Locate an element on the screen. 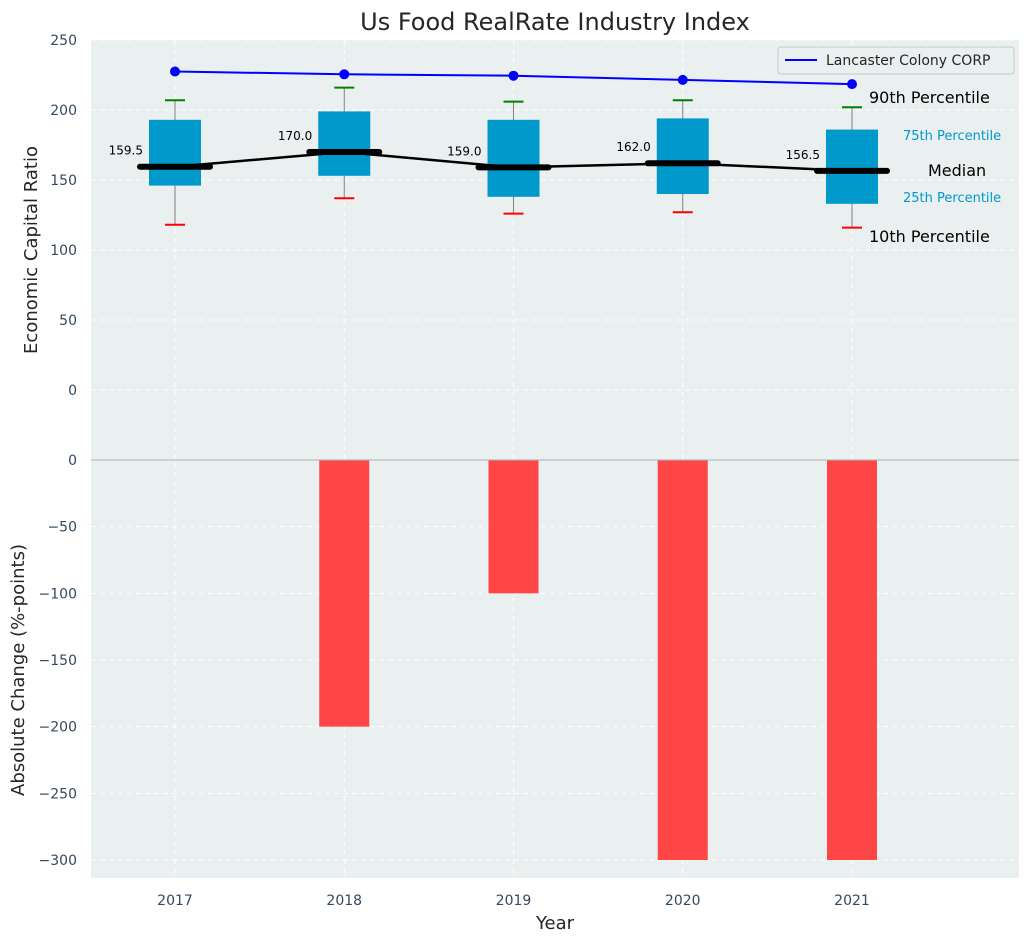  annotation-25th: 25th Percentile is located at coordinates (952, 198).